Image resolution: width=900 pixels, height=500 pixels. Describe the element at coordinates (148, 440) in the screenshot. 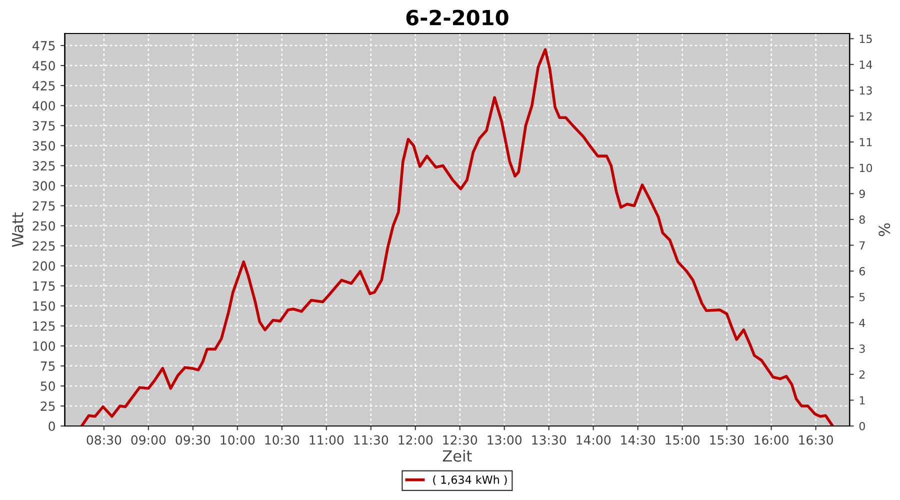

I see `x-tick-label: 09:00` at that location.